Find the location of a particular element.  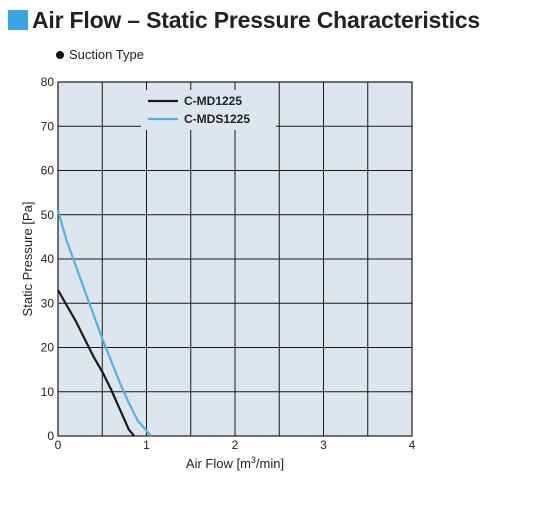

y-tick-label: 20 is located at coordinates (48, 348).